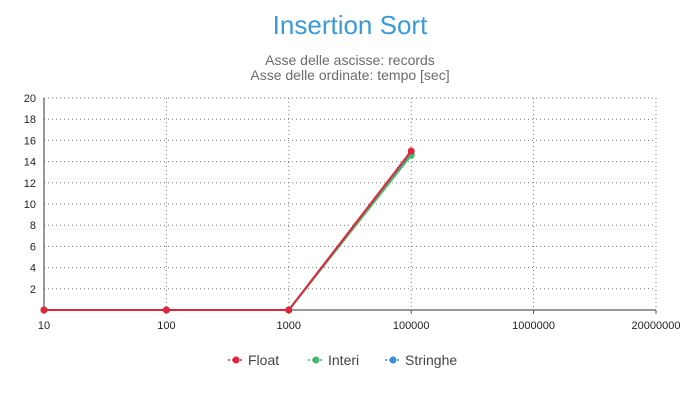  Describe the element at coordinates (44, 326) in the screenshot. I see `x-tick-label: 10` at that location.